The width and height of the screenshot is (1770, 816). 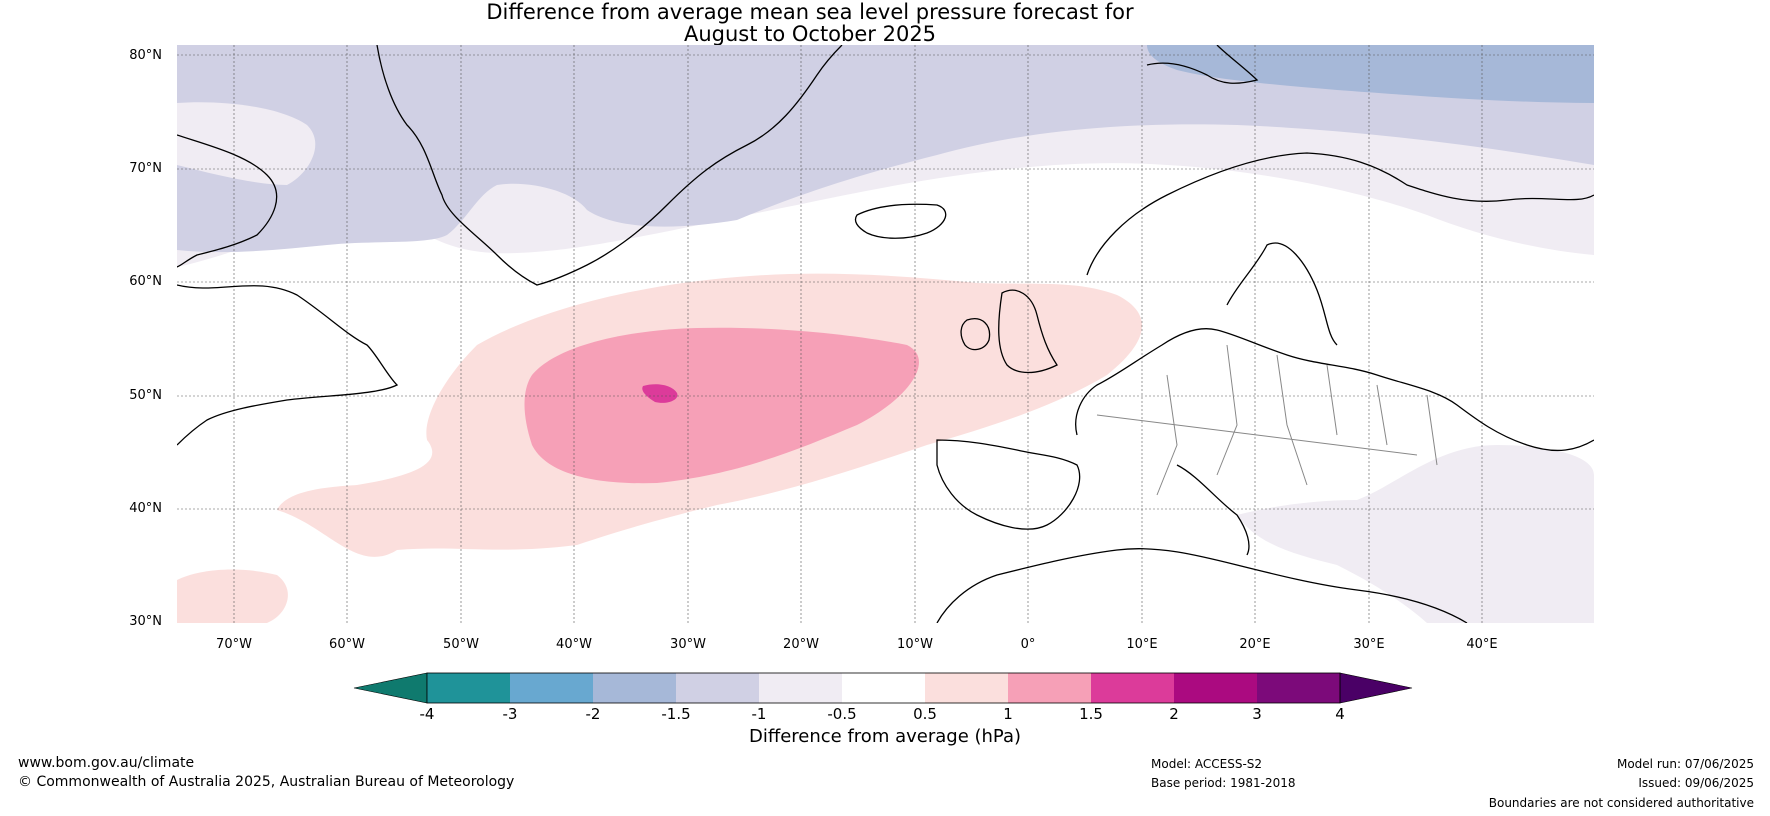 I want to click on svalbard-negative-area, so click(x=1370, y=74).